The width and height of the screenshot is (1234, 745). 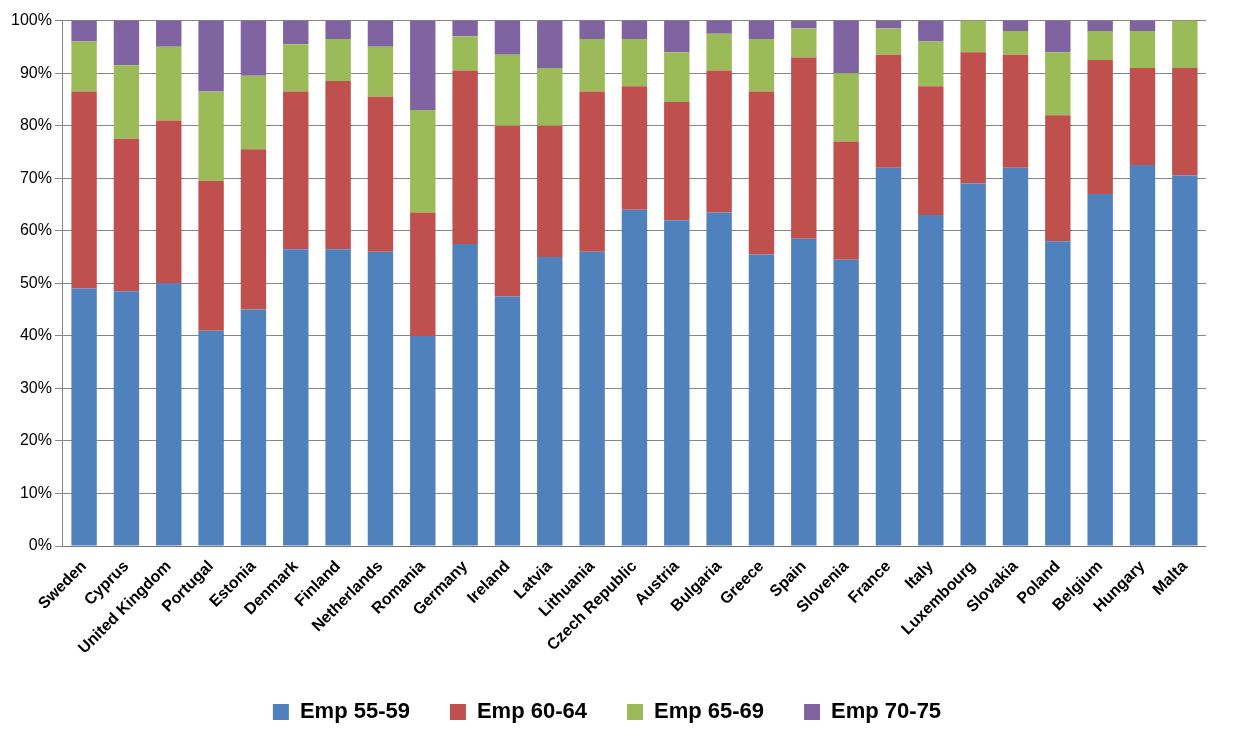 What do you see at coordinates (354, 711) in the screenshot?
I see `legend-label: Emp 55-59` at bounding box center [354, 711].